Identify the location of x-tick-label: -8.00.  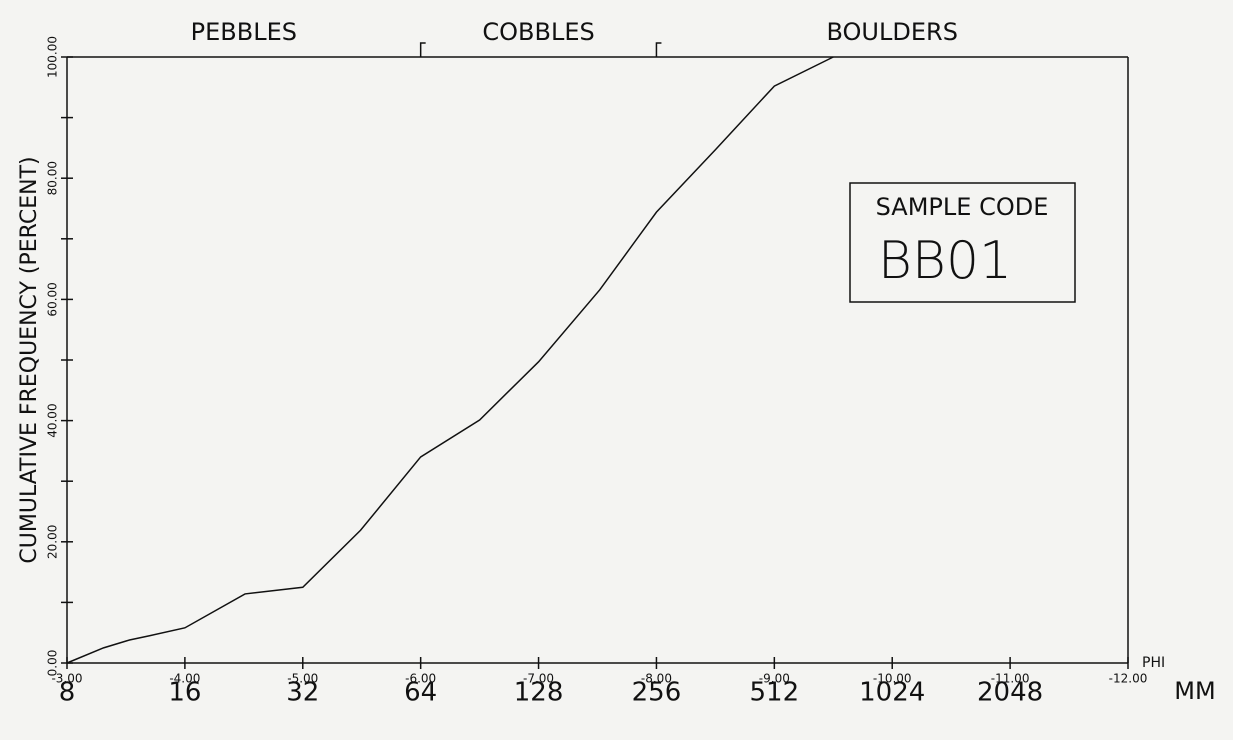
(656, 679).